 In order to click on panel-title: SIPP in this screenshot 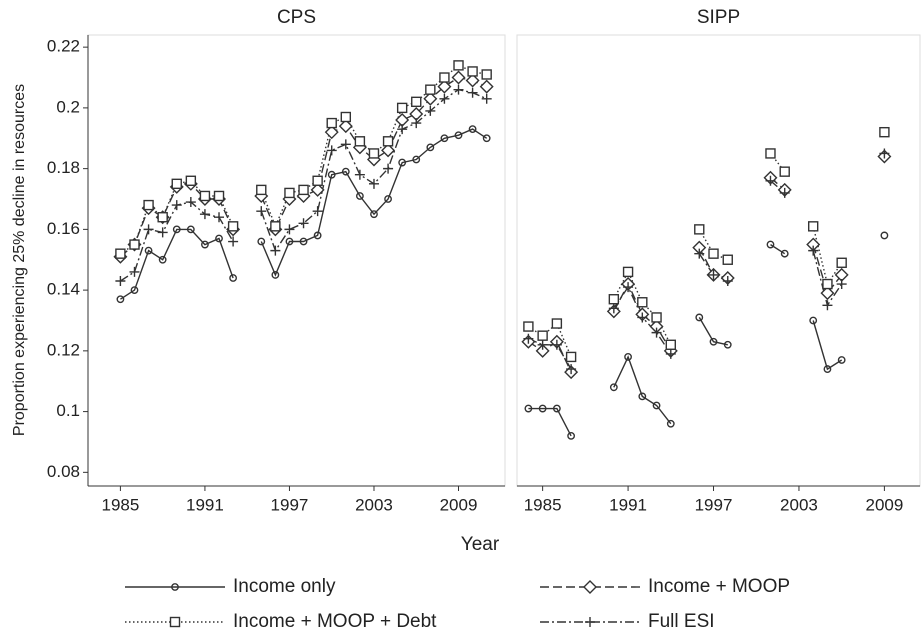, I will do `click(718, 17)`.